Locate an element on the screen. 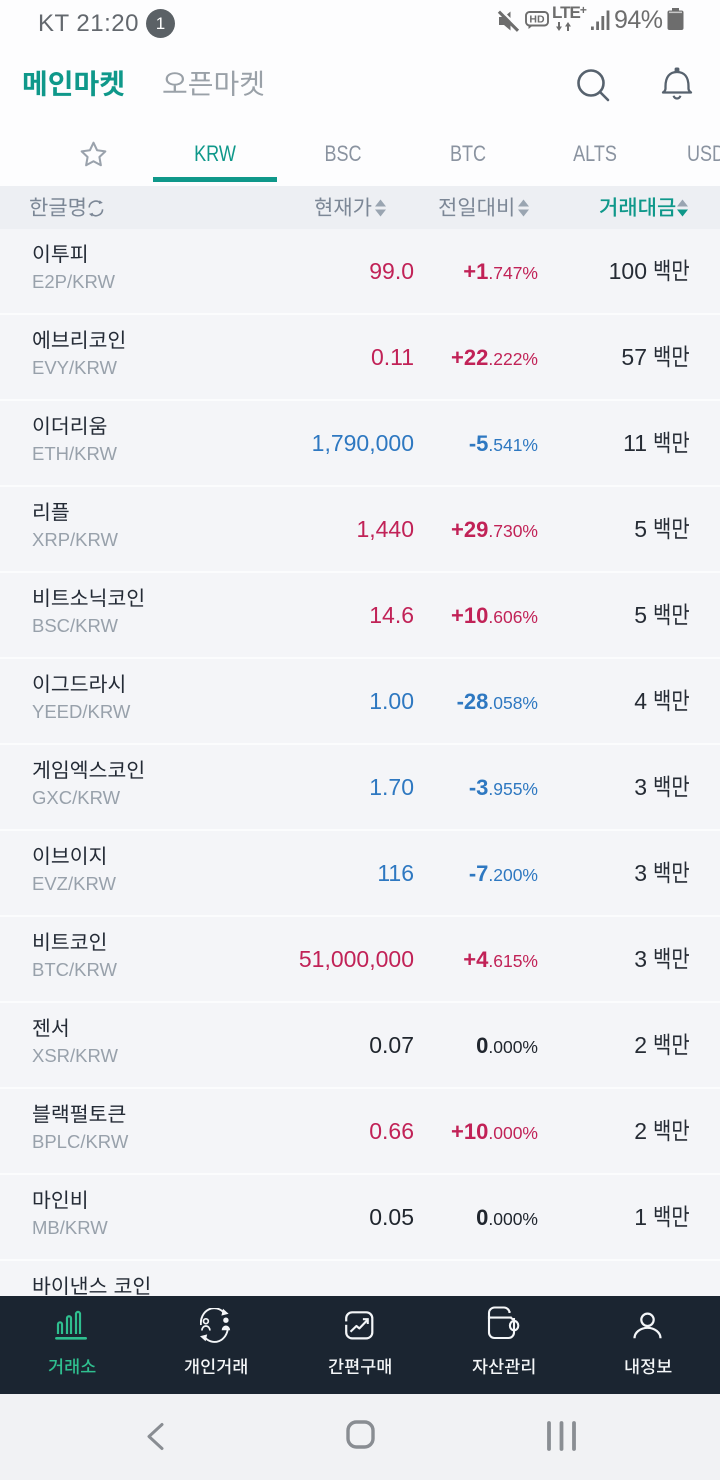 Image resolution: width=720 pixels, height=1480 pixels. svg-text: HD is located at coordinates (537, 20).